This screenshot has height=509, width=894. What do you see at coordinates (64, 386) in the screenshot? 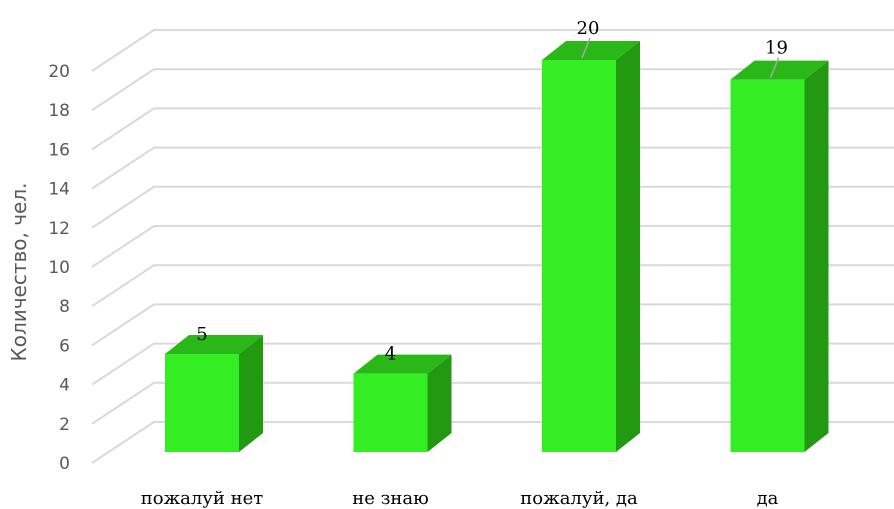
I see `y-tick-label: 4` at bounding box center [64, 386].